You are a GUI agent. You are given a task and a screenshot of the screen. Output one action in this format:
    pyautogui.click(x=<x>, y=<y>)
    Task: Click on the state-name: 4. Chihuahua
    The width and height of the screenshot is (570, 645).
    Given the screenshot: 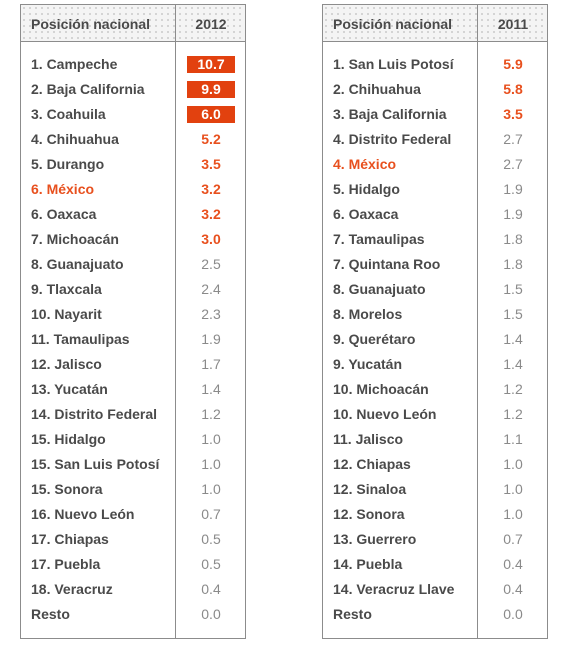 What is the action you would take?
    pyautogui.click(x=75, y=139)
    